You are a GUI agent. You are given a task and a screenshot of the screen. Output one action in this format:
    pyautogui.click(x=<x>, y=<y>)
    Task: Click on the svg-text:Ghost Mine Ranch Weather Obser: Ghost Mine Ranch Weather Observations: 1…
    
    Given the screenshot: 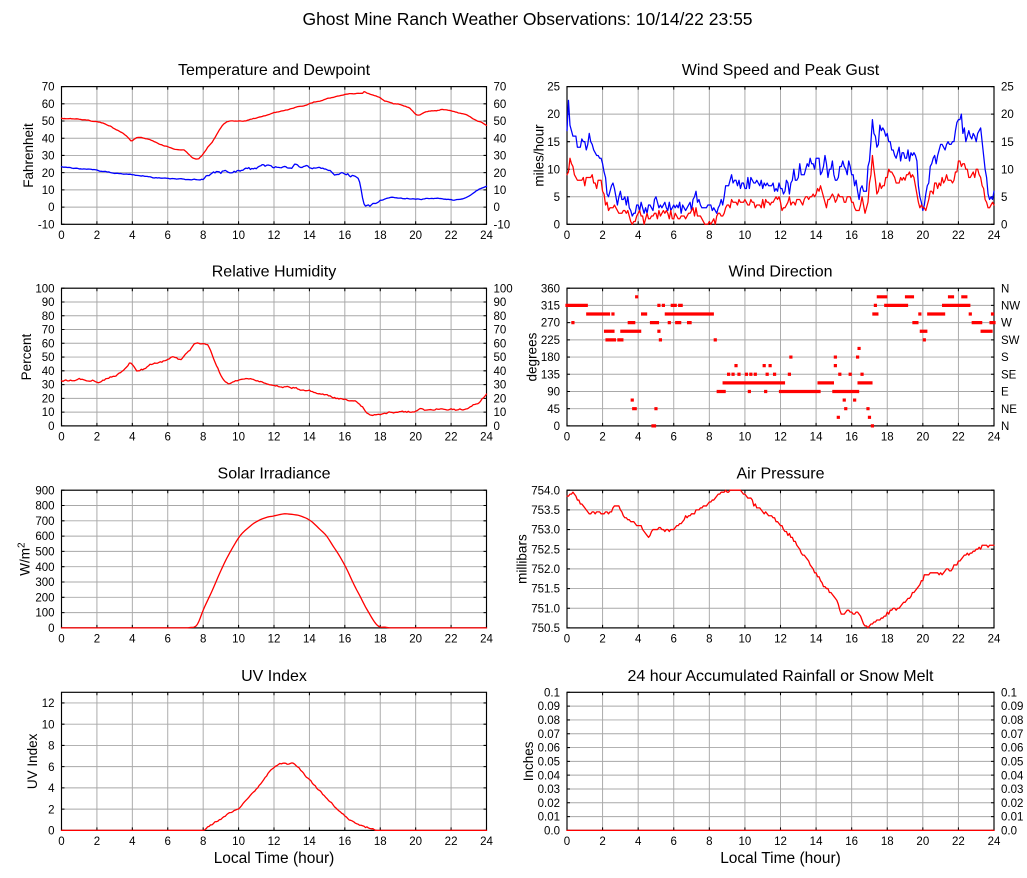 What is the action you would take?
    pyautogui.click(x=527, y=19)
    